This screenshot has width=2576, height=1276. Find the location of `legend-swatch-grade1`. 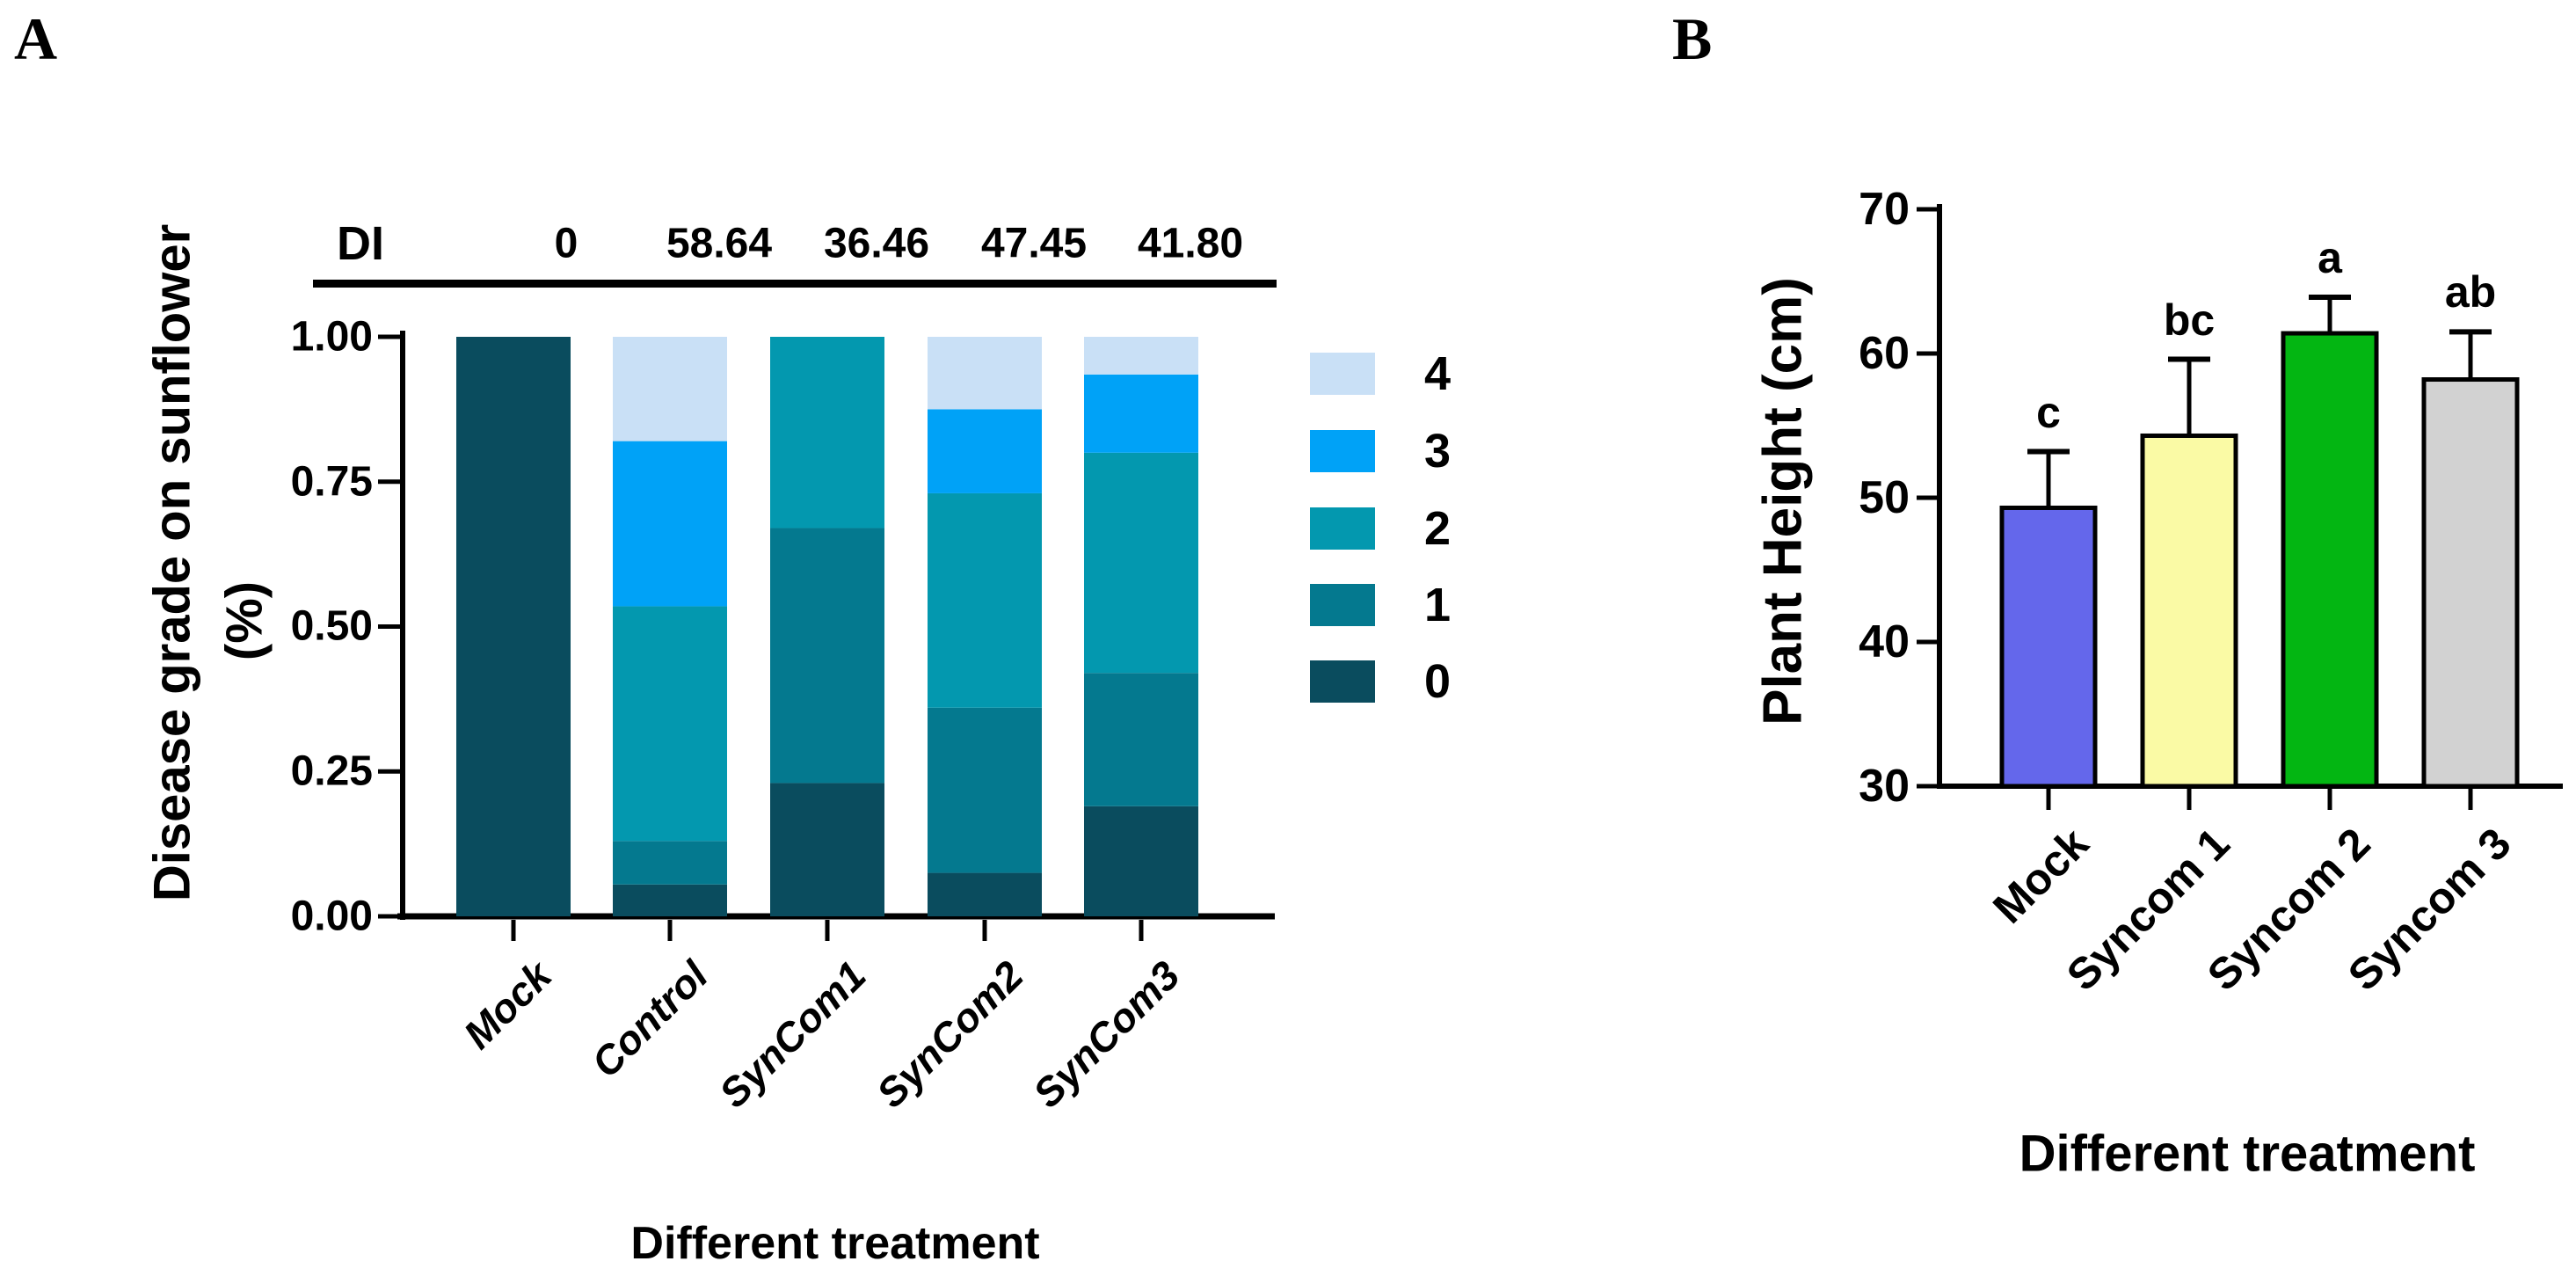

legend-swatch-grade1 is located at coordinates (1342, 605).